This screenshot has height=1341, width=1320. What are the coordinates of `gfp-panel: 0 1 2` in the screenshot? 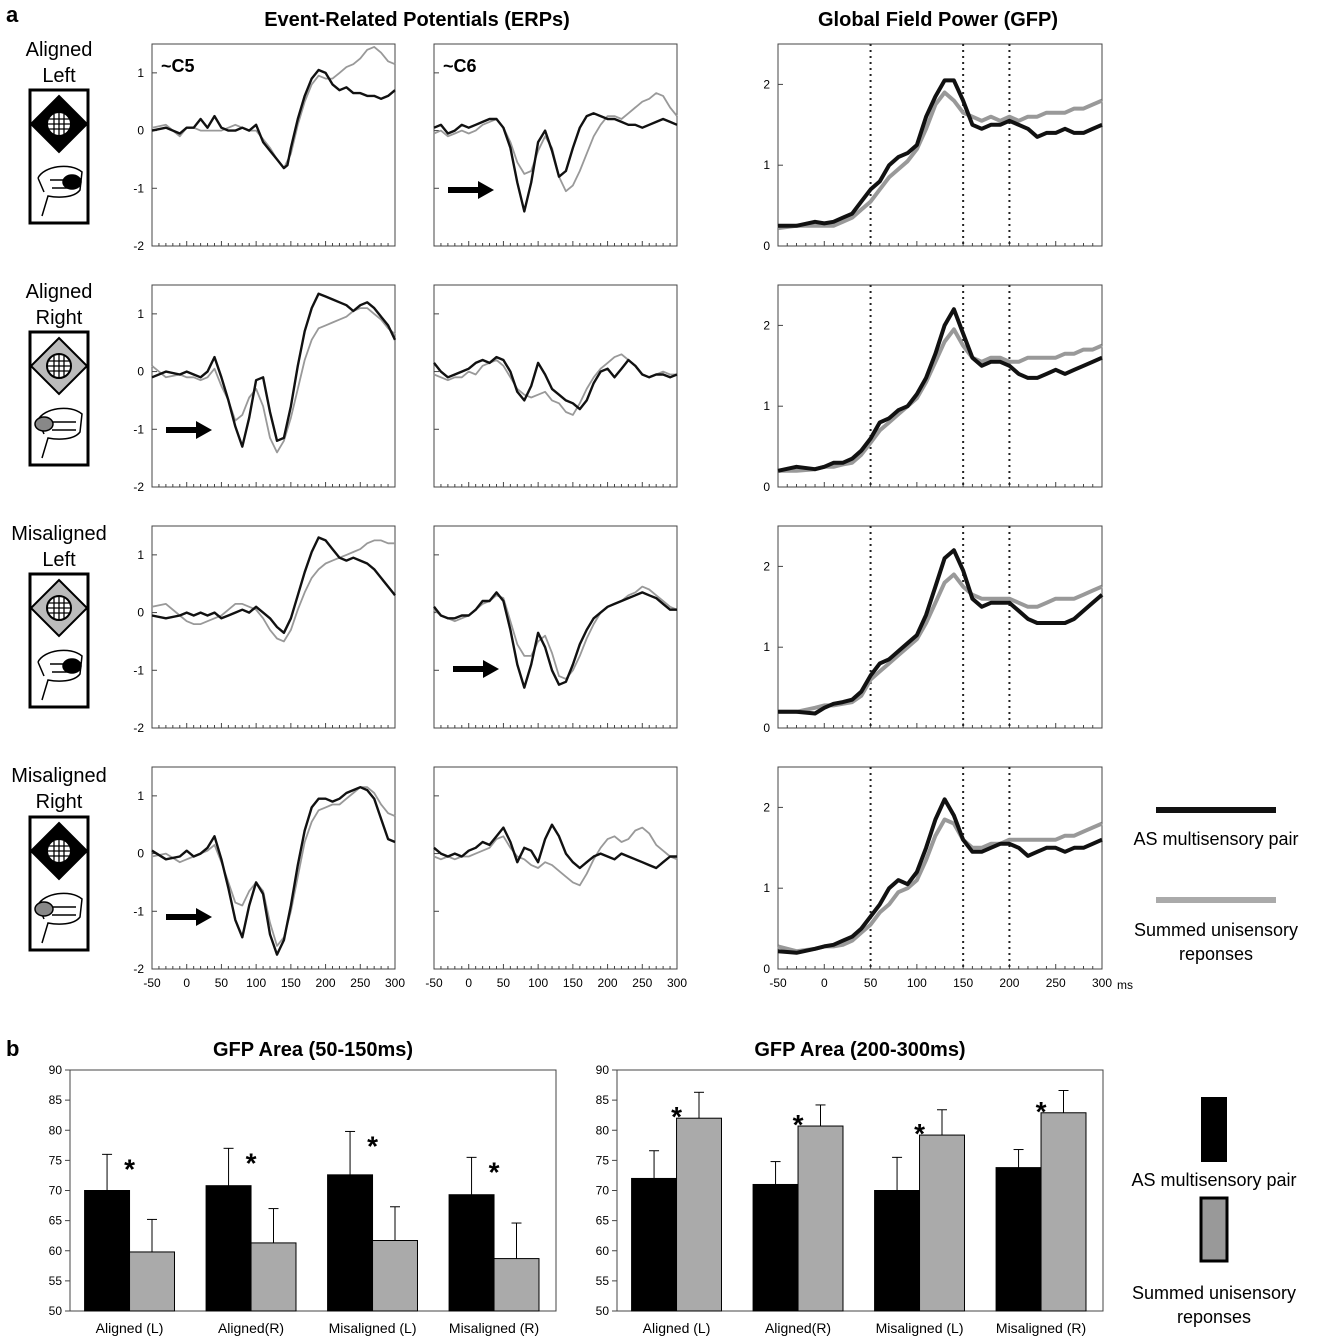 It's located at (933, 148).